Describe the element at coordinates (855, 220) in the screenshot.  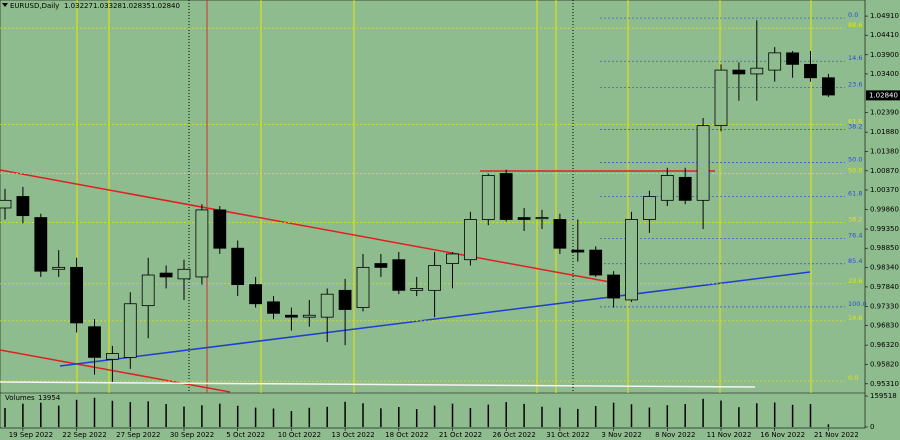
I see `fib-label: 38.2` at that location.